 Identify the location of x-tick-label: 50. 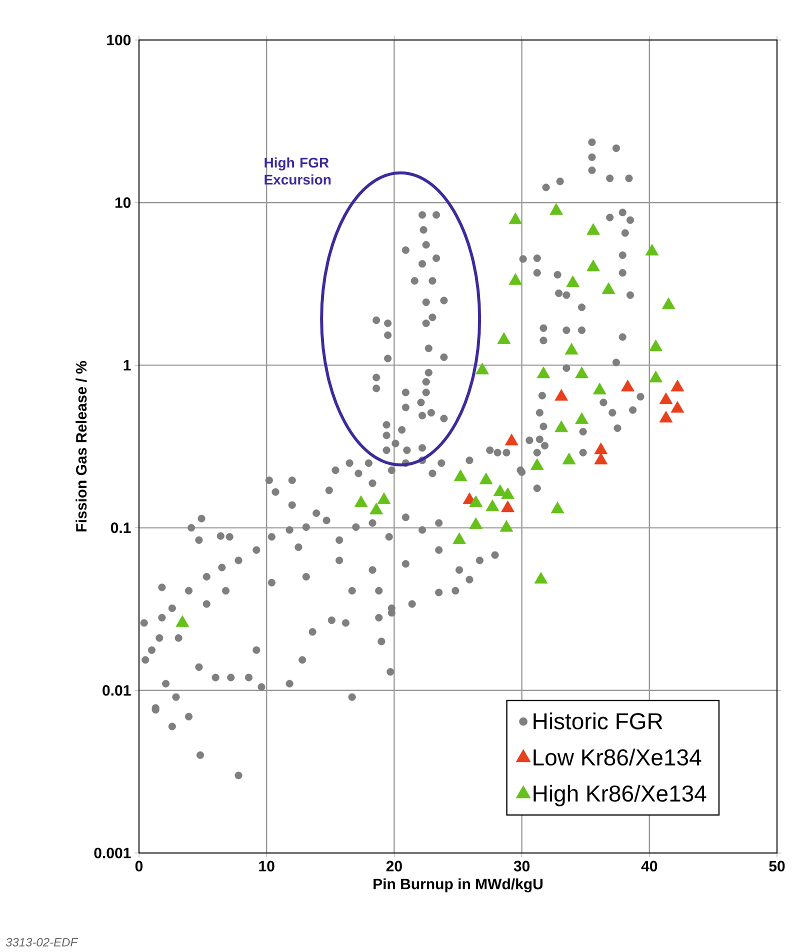
(777, 866).